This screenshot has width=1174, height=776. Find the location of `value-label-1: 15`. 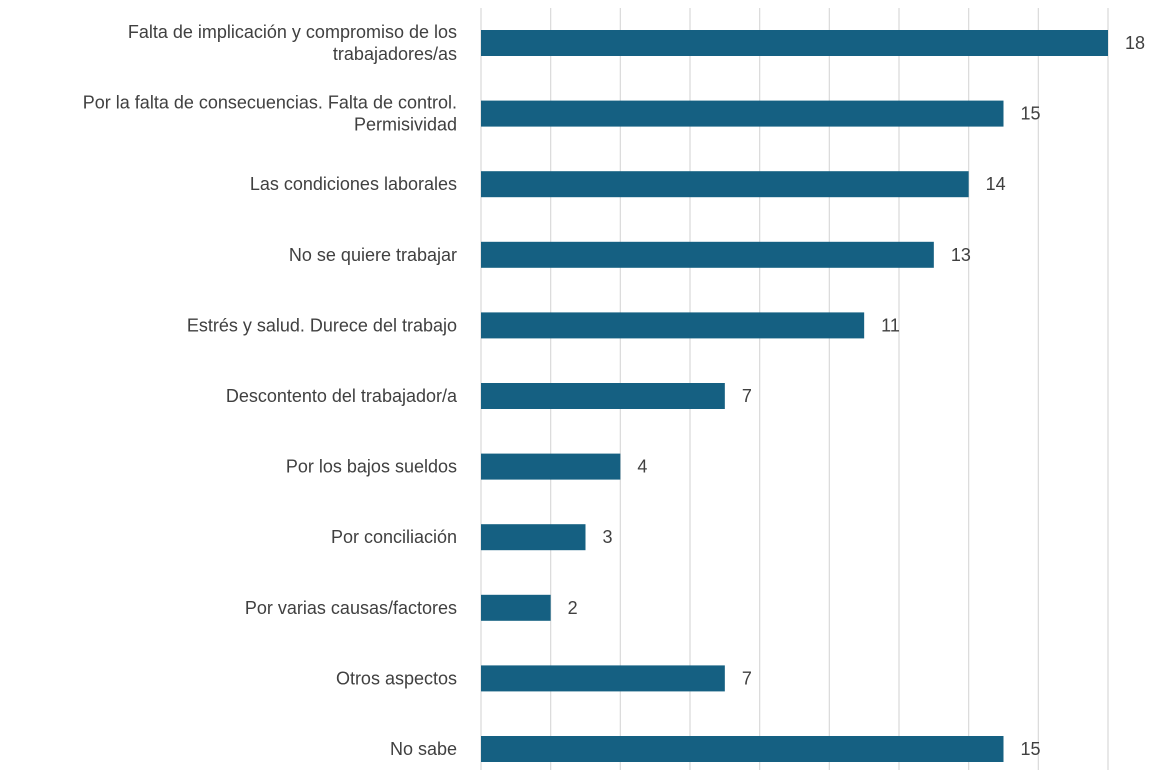

value-label-1: 15 is located at coordinates (1031, 114).